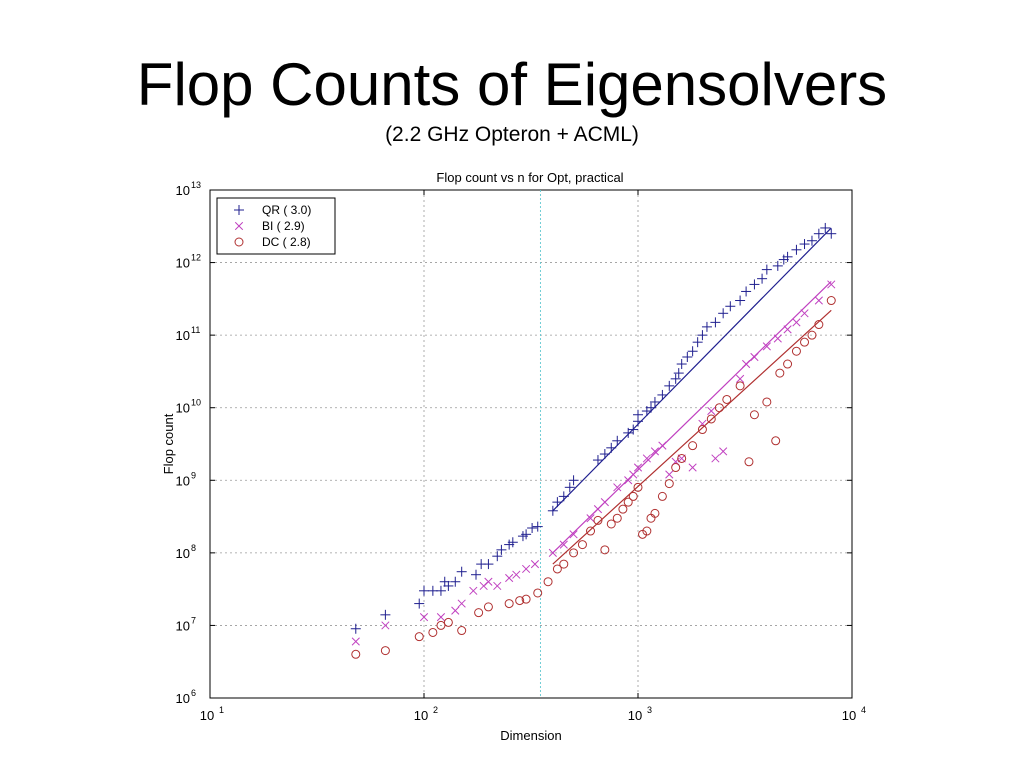  I want to click on y-tick-label: 10 11, so click(188, 334).